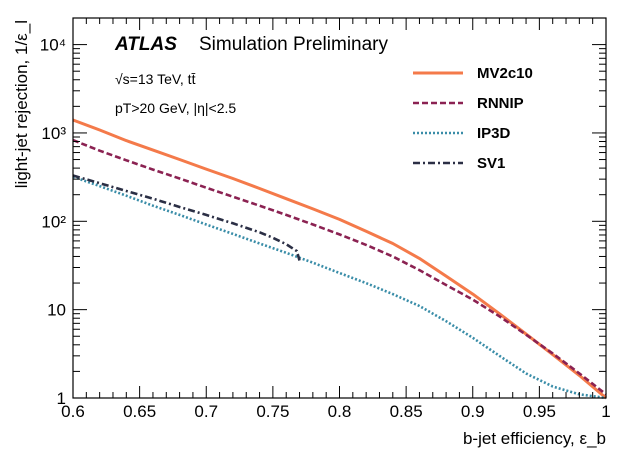  I want to click on x-axis-label: b-jet efficiency, ε_b, so click(534, 438).